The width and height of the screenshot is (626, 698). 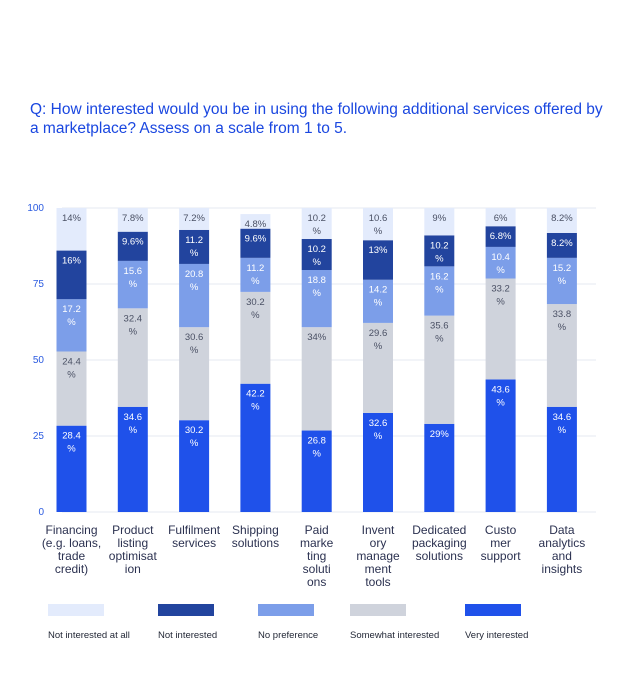 What do you see at coordinates (255, 401) in the screenshot?
I see `data-label: 42.2%` at bounding box center [255, 401].